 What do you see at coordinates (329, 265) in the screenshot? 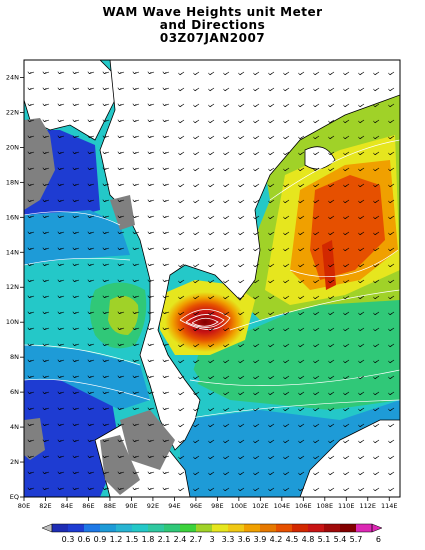
I see `scs-red-field` at bounding box center [329, 265].